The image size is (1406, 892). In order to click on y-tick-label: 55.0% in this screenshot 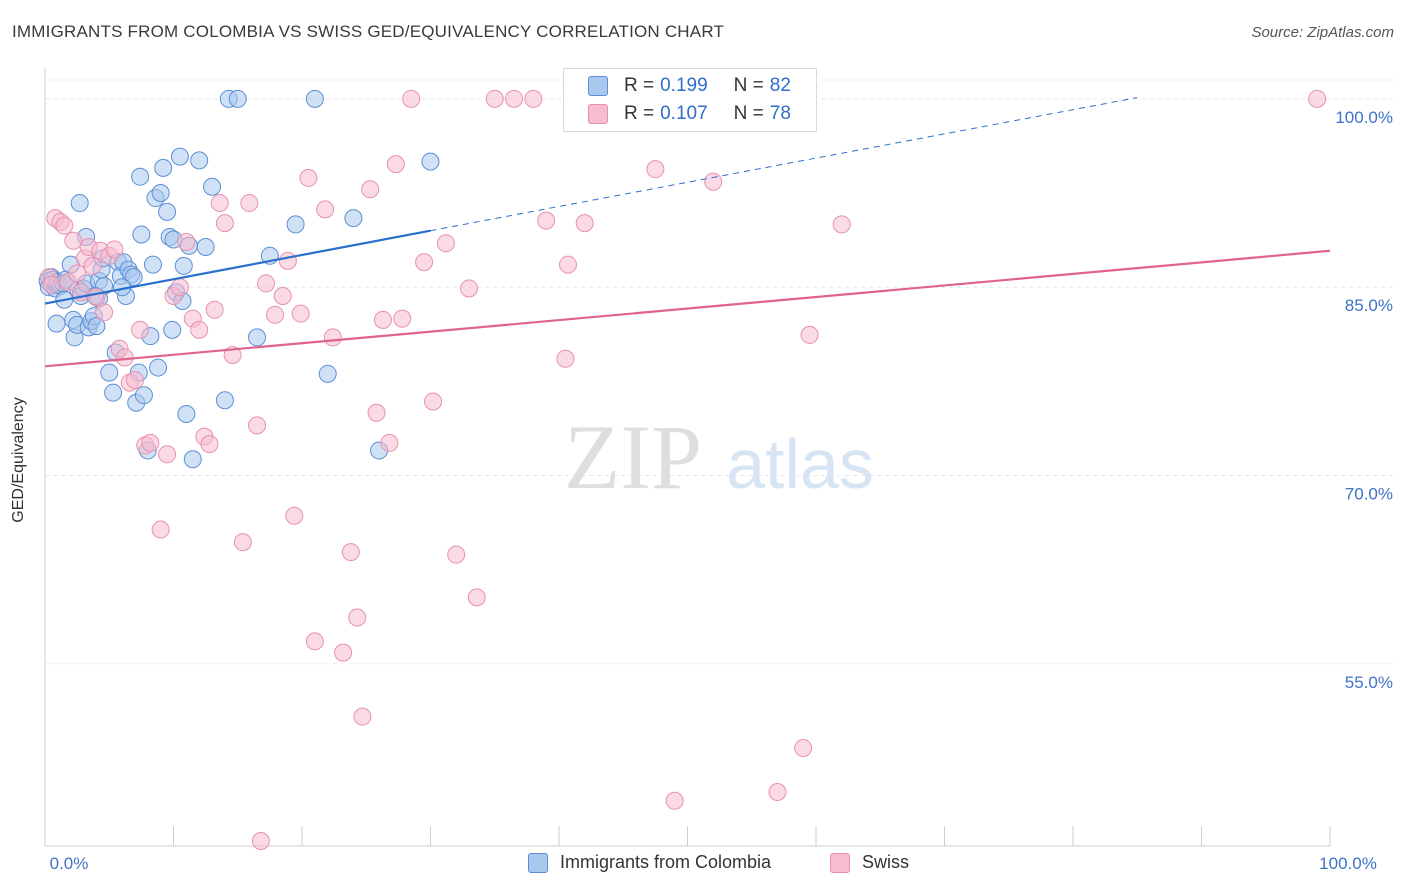, I will do `click(1369, 682)`.